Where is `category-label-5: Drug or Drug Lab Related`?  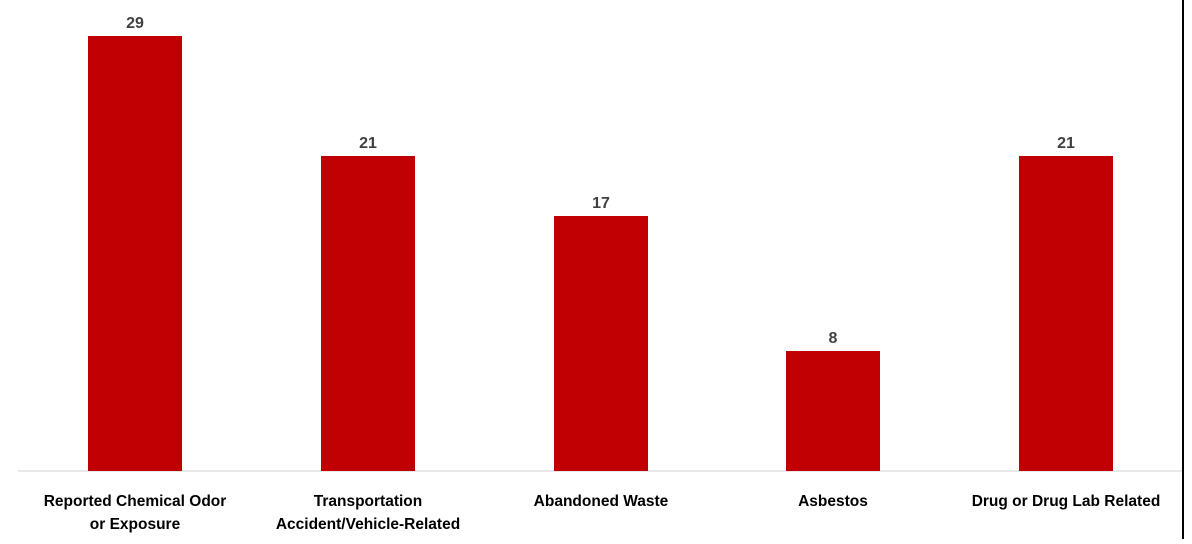 category-label-5: Drug or Drug Lab Related is located at coordinates (1066, 501).